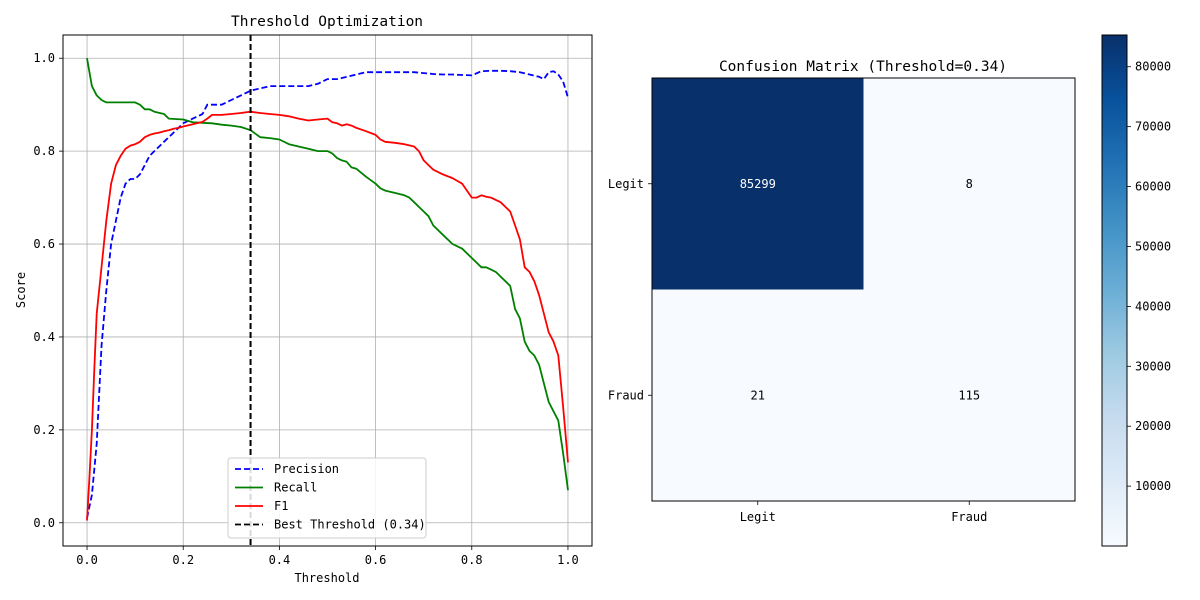  I want to click on legend-label: F1, so click(281, 506).